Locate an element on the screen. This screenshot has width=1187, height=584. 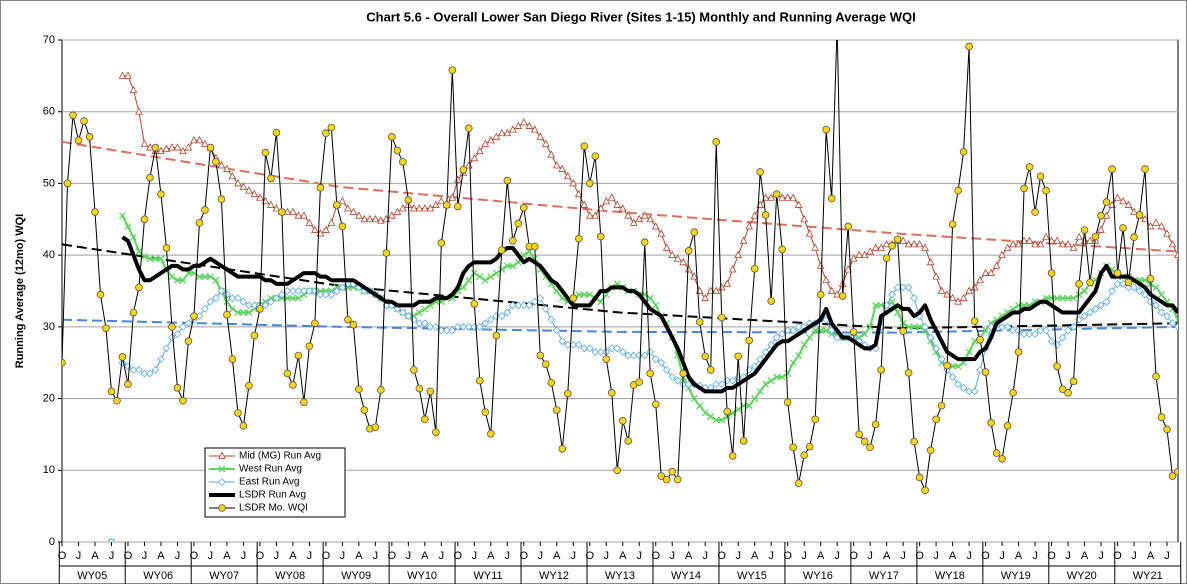
group-label: WY09 is located at coordinates (356, 576).